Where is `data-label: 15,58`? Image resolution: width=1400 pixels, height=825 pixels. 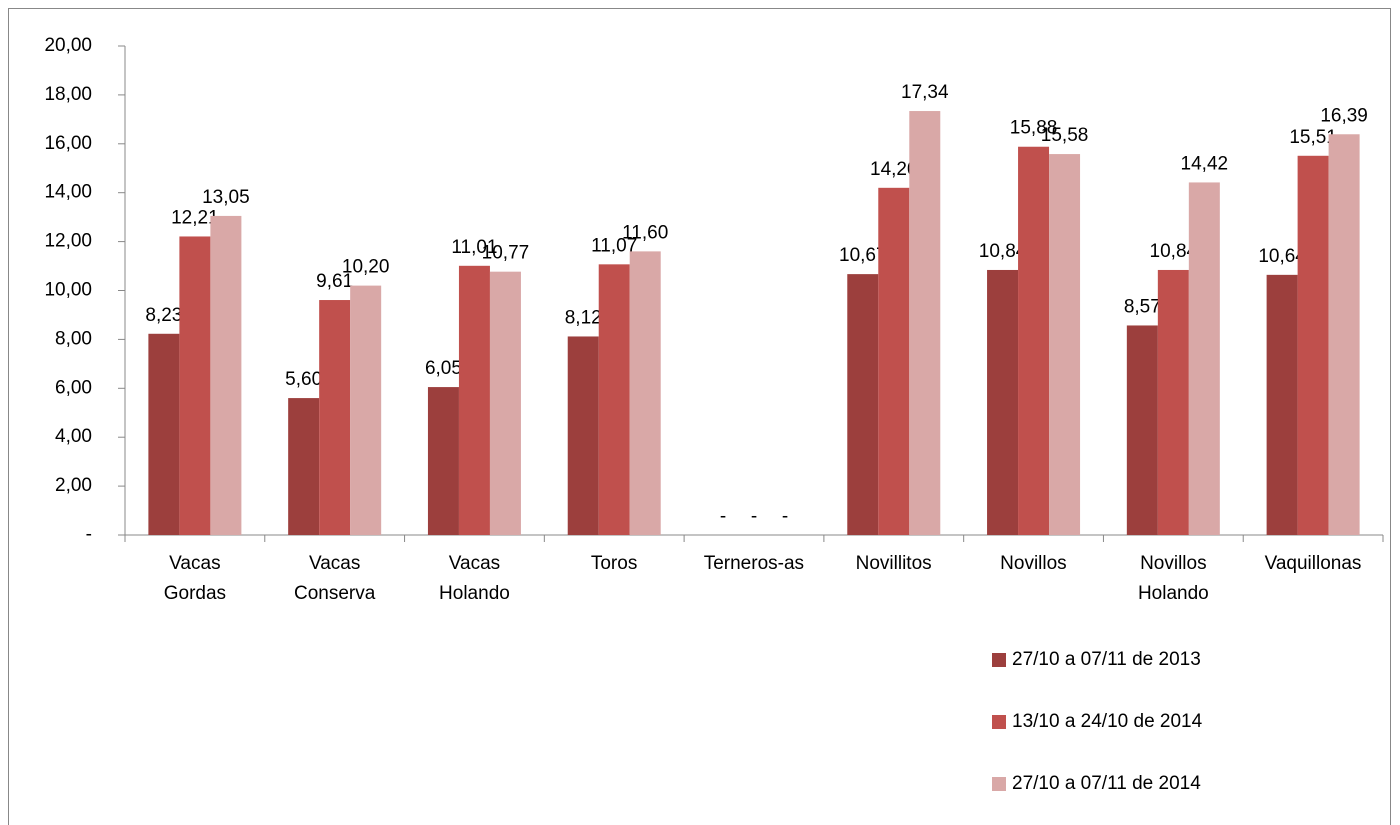
data-label: 15,58 is located at coordinates (1065, 135).